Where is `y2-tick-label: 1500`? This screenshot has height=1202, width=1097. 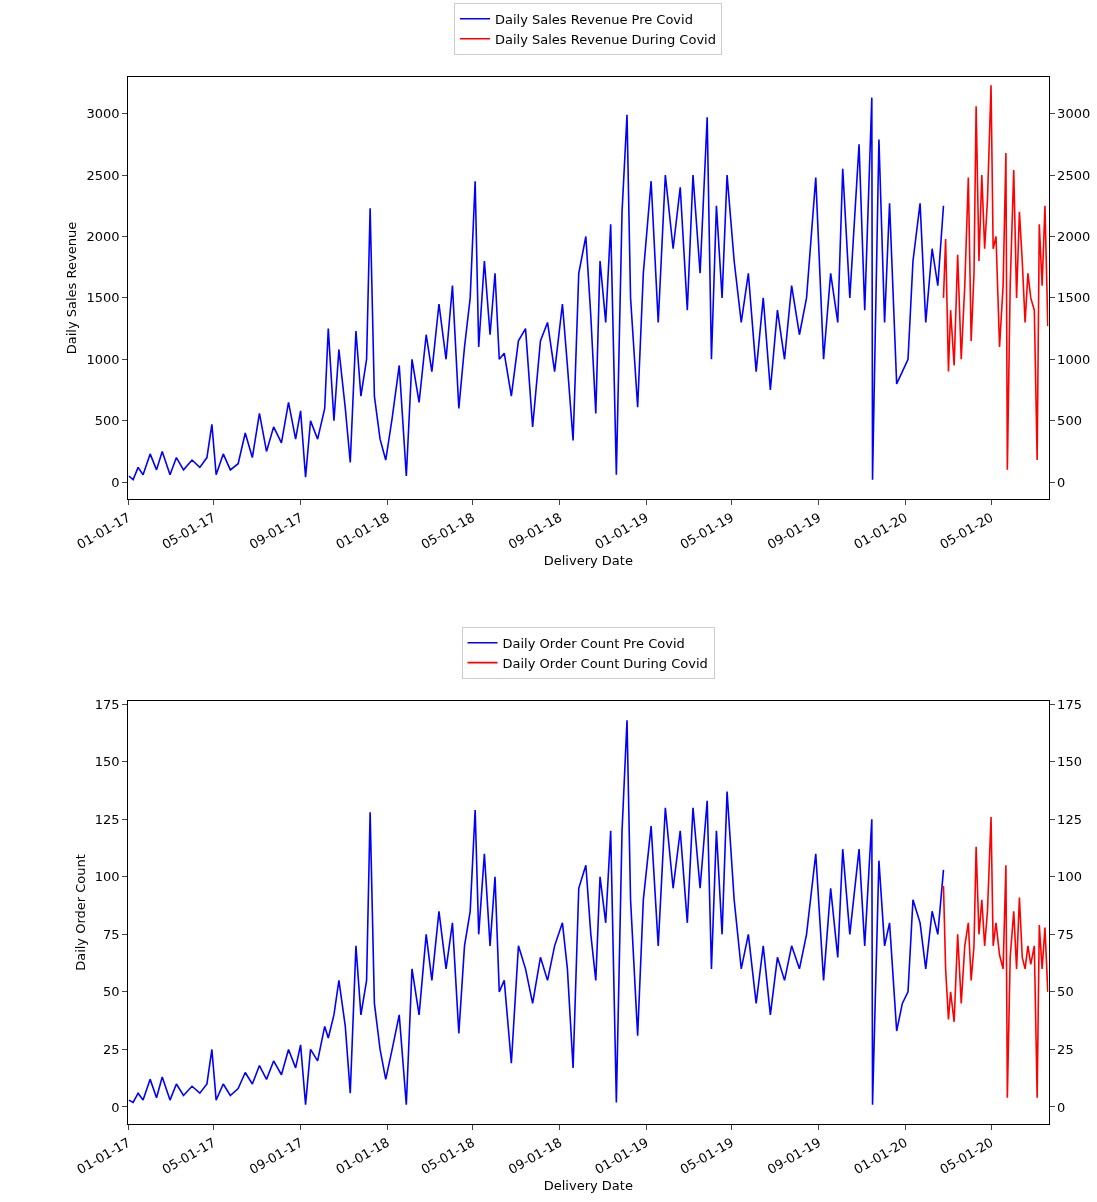 y2-tick-label: 1500 is located at coordinates (1074, 298).